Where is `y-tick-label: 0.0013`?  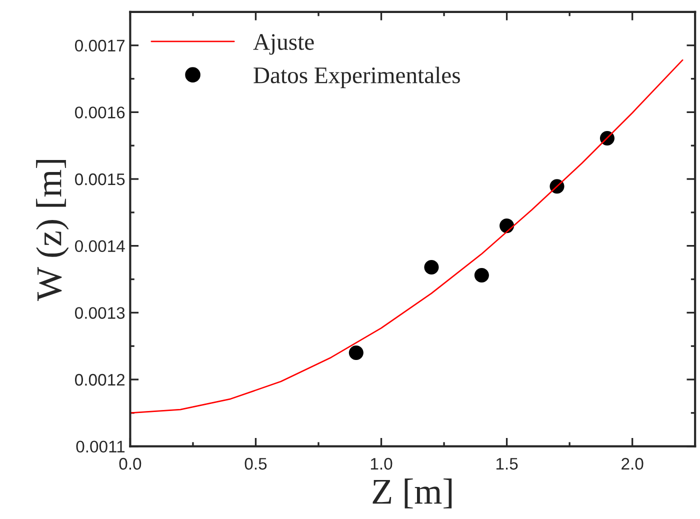 y-tick-label: 0.0013 is located at coordinates (100, 313).